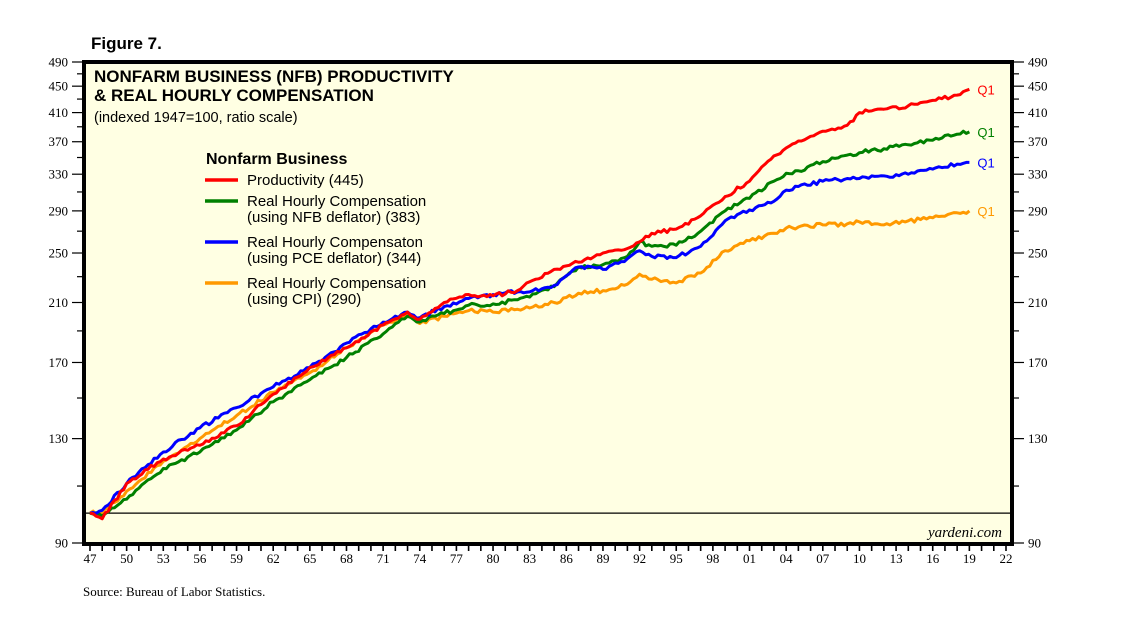  What do you see at coordinates (59, 141) in the screenshot?
I see `y-tick-label-left: 370` at bounding box center [59, 141].